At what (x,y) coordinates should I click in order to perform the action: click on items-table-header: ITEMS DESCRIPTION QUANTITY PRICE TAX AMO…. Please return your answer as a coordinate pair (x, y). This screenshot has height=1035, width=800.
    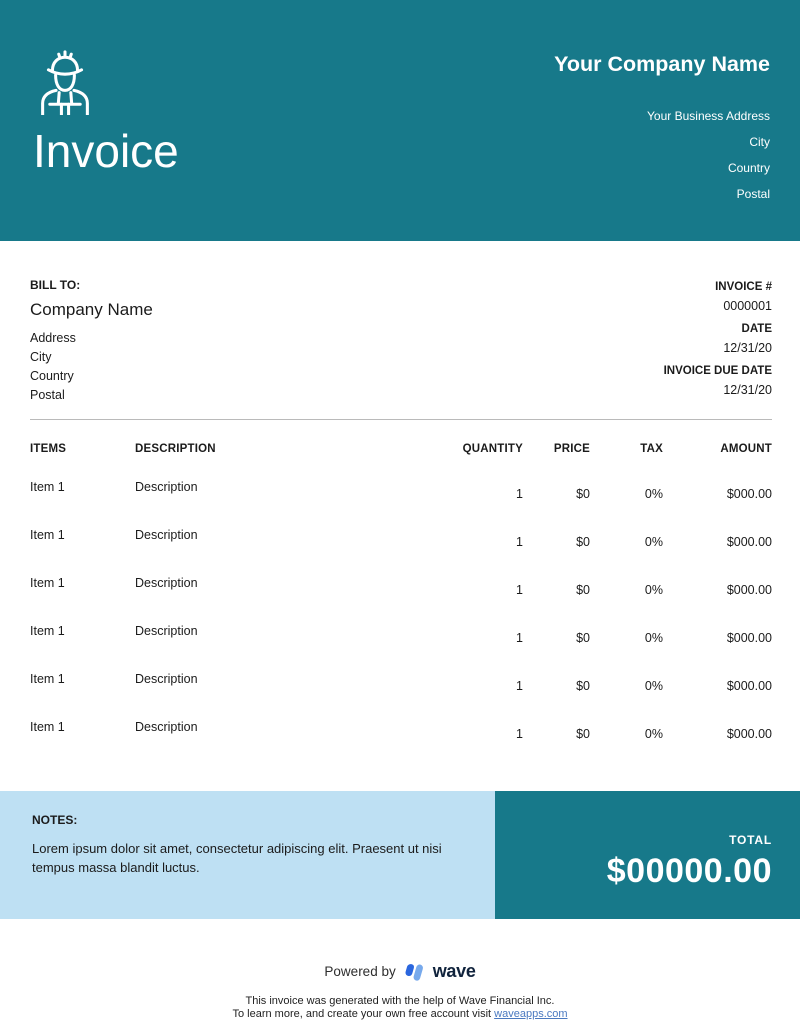
    Looking at the image, I should click on (401, 449).